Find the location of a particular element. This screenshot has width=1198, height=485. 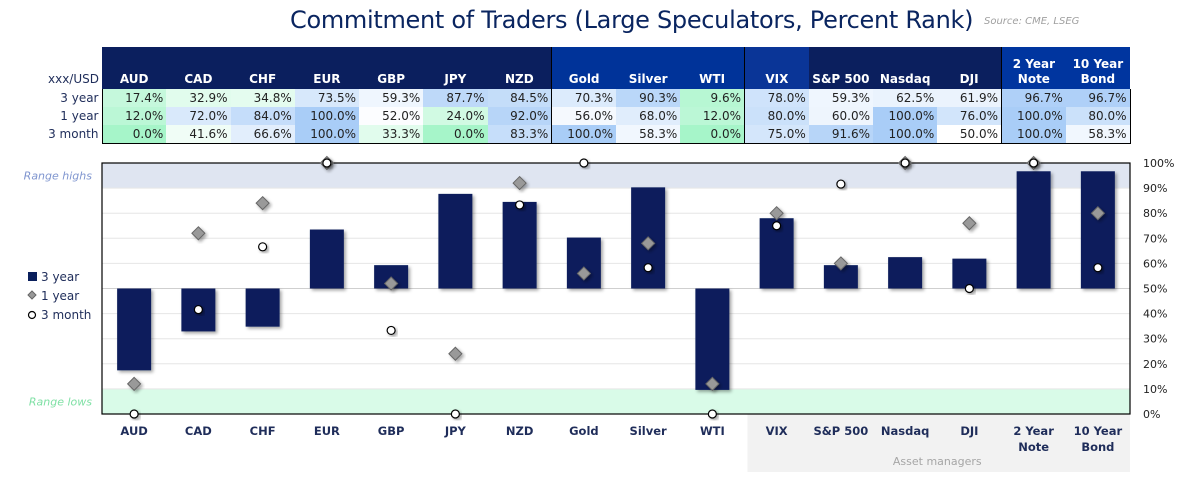

category-label: Note is located at coordinates (1033, 447).